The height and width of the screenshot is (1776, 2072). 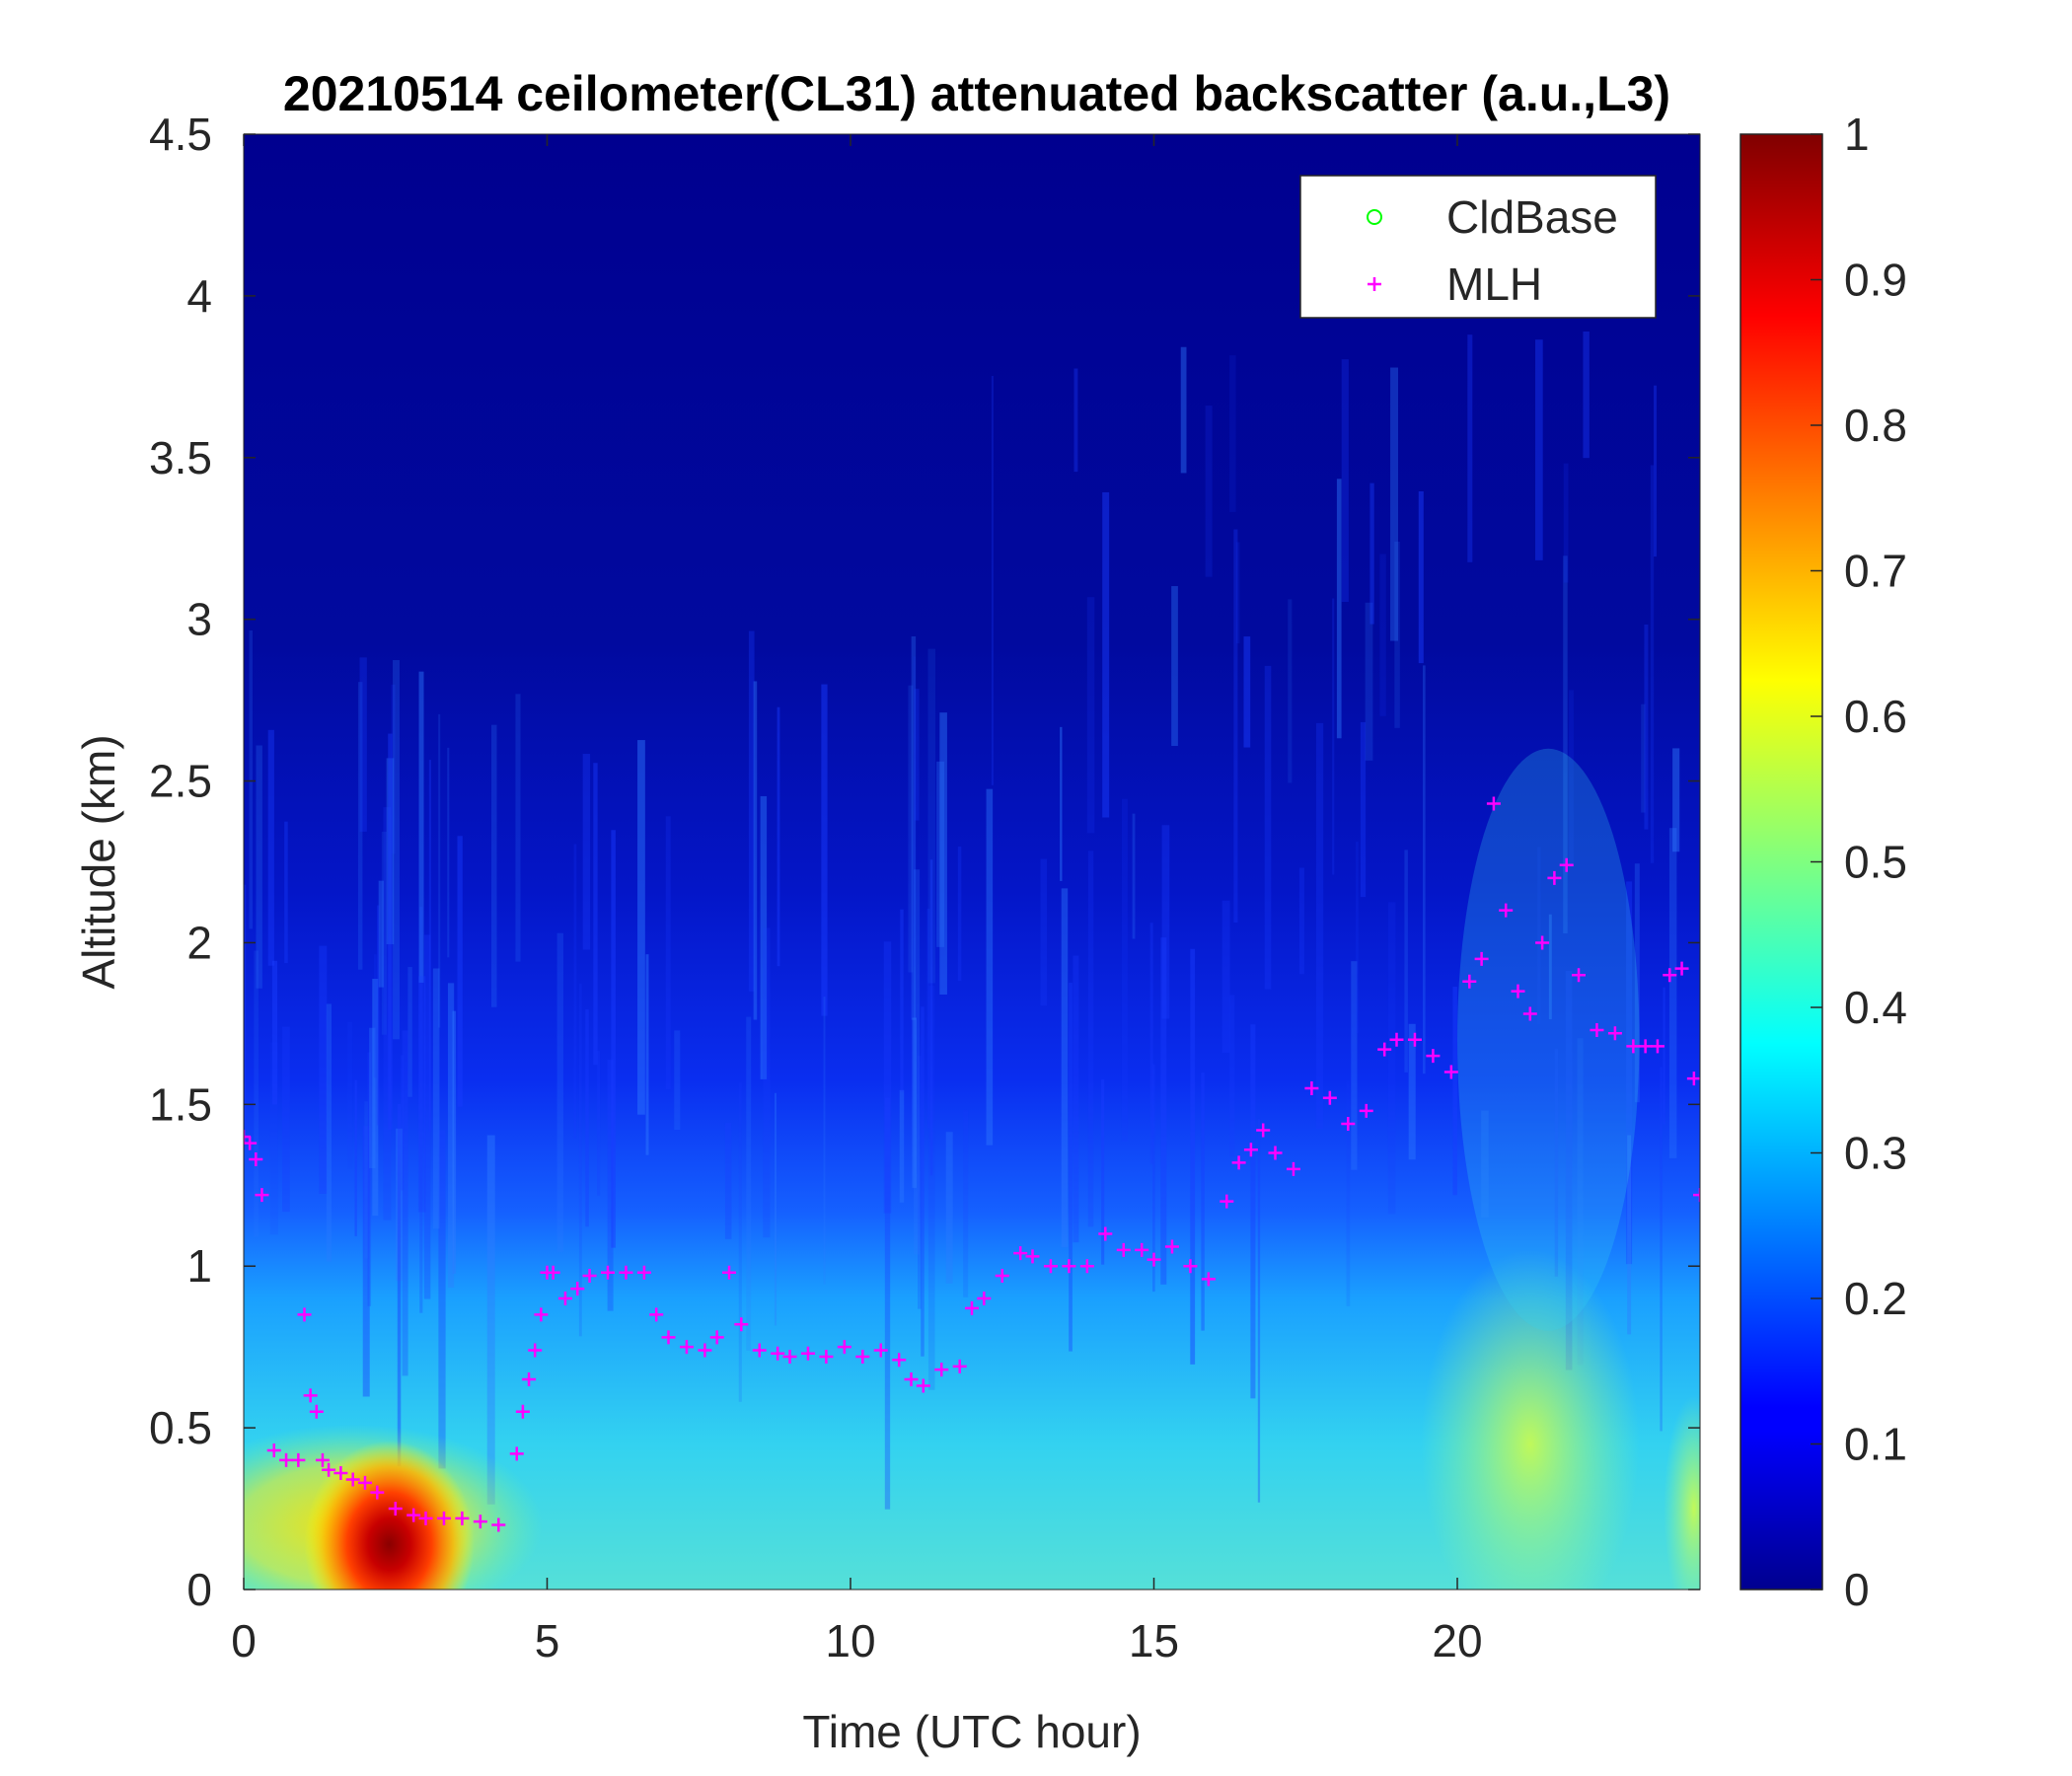 I want to click on heatmap-yellow-region, so click(x=1682, y=1492).